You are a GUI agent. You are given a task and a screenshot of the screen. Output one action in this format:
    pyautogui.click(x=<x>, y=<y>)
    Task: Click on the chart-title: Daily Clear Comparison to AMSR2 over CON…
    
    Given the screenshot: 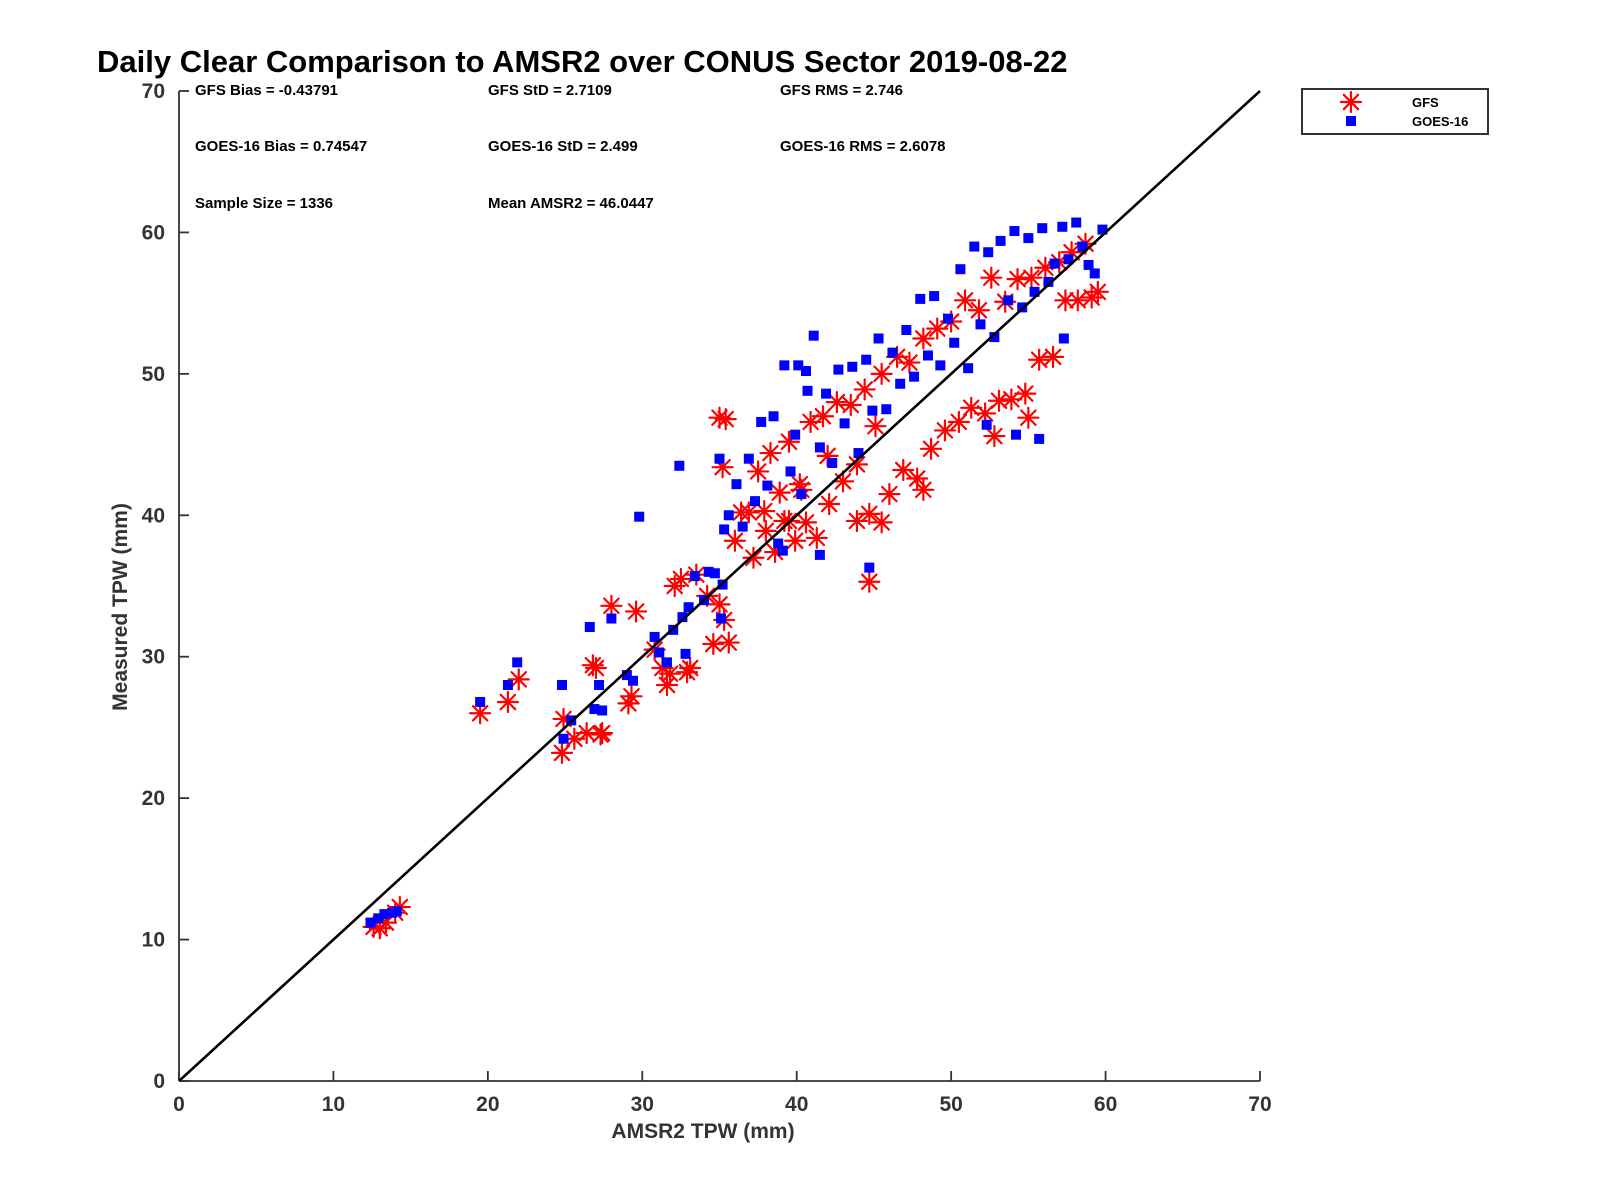 What is the action you would take?
    pyautogui.click(x=582, y=61)
    